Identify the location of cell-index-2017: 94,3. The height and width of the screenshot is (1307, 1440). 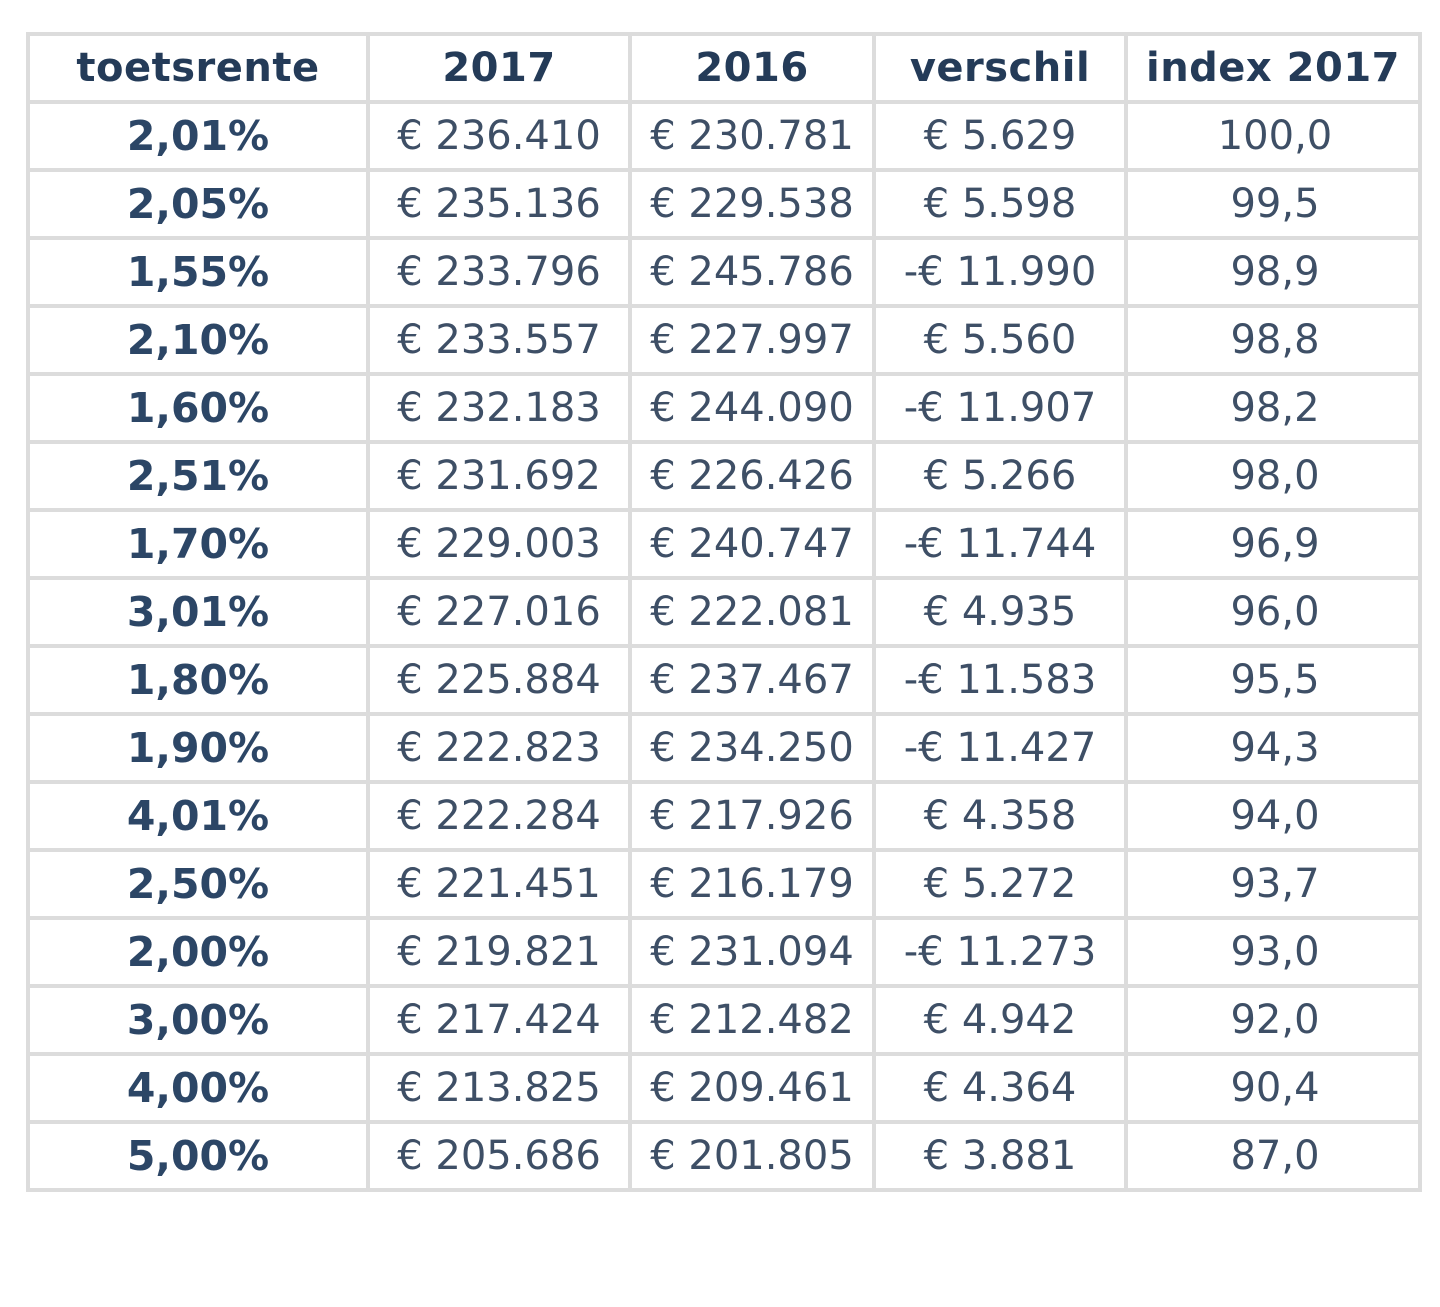
(1273, 748).